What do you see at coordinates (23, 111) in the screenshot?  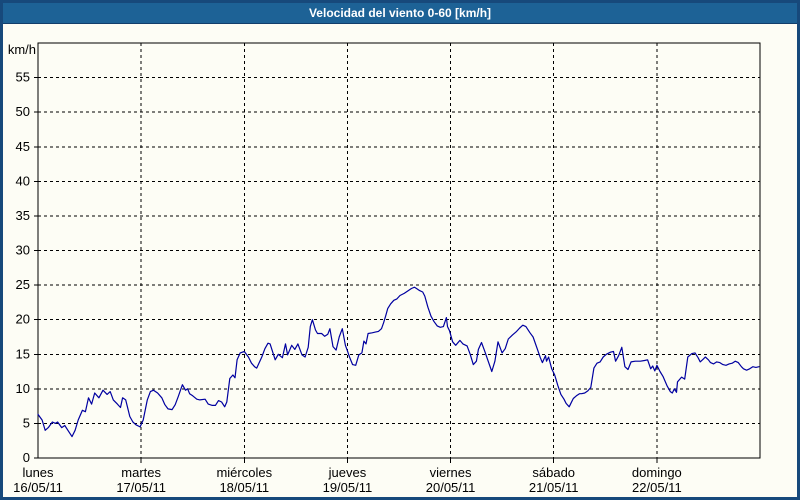 I see `y-tick-label: 50` at bounding box center [23, 111].